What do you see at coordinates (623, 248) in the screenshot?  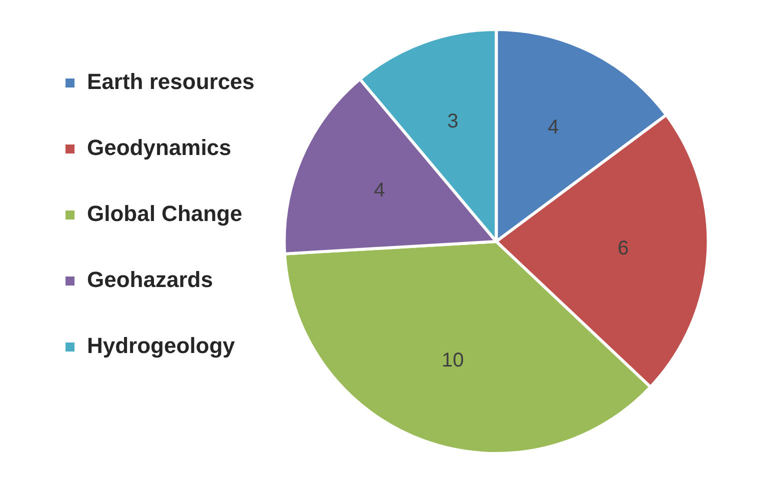 I see `data-label: 6` at bounding box center [623, 248].